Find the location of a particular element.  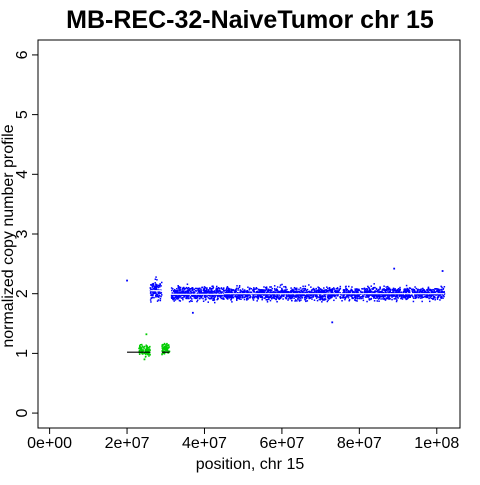

x-tick-label: 0e+00 is located at coordinates (49, 443).